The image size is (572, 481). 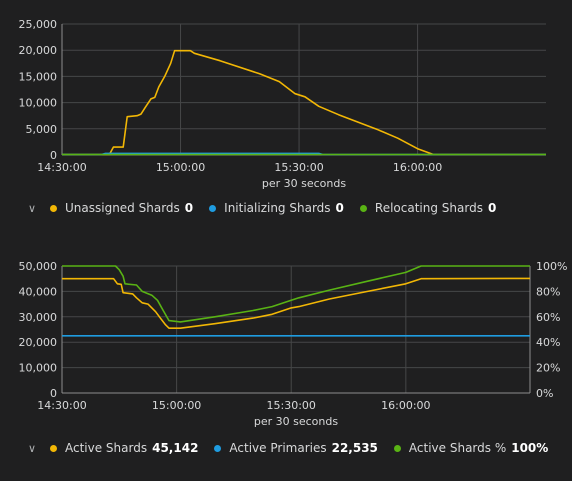 I want to click on legend-label: Initializing Shards, so click(x=277, y=208).